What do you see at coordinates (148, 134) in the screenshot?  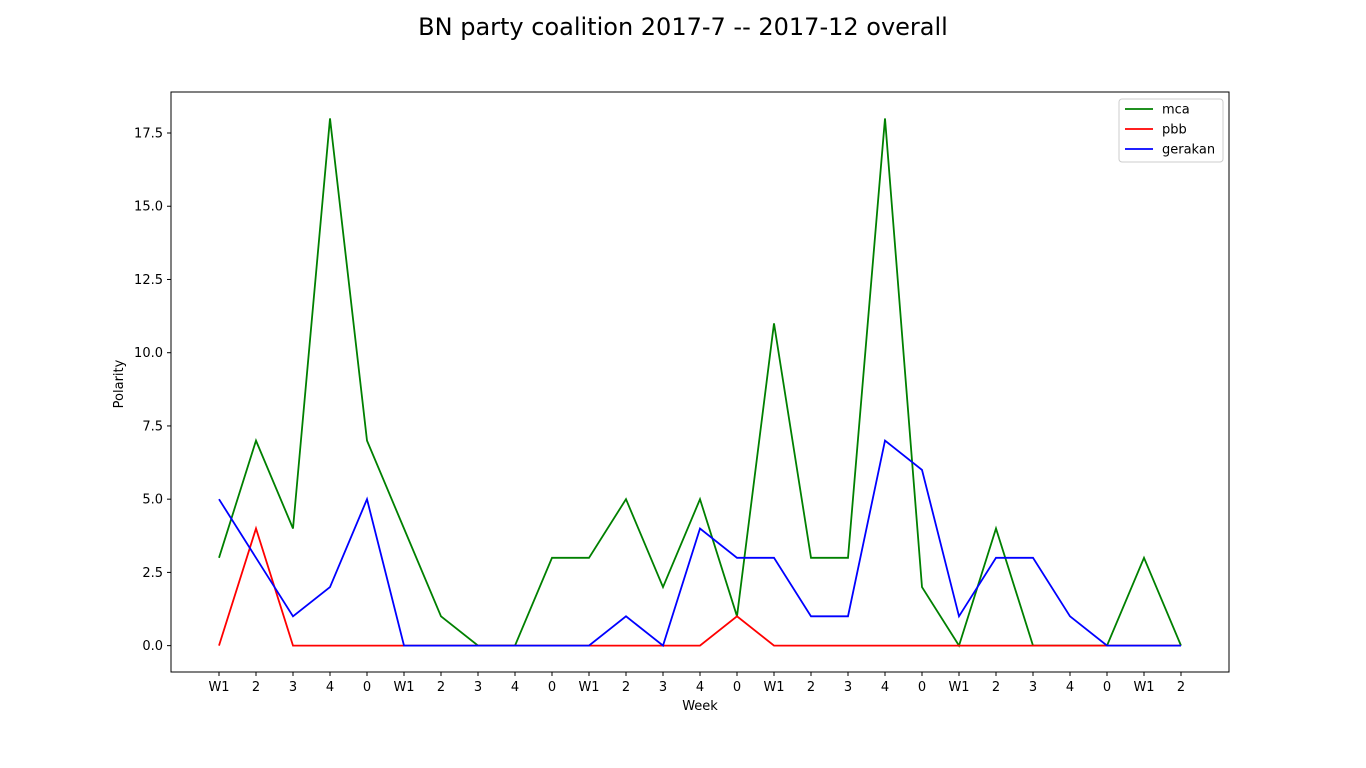 I see `y-tick-label: 17.5` at bounding box center [148, 134].